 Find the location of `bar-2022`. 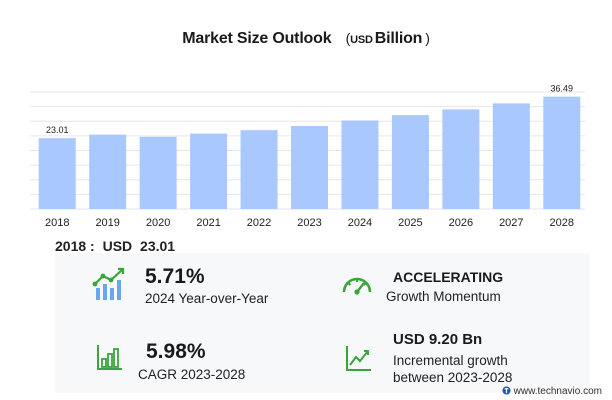

bar-2022 is located at coordinates (259, 169).